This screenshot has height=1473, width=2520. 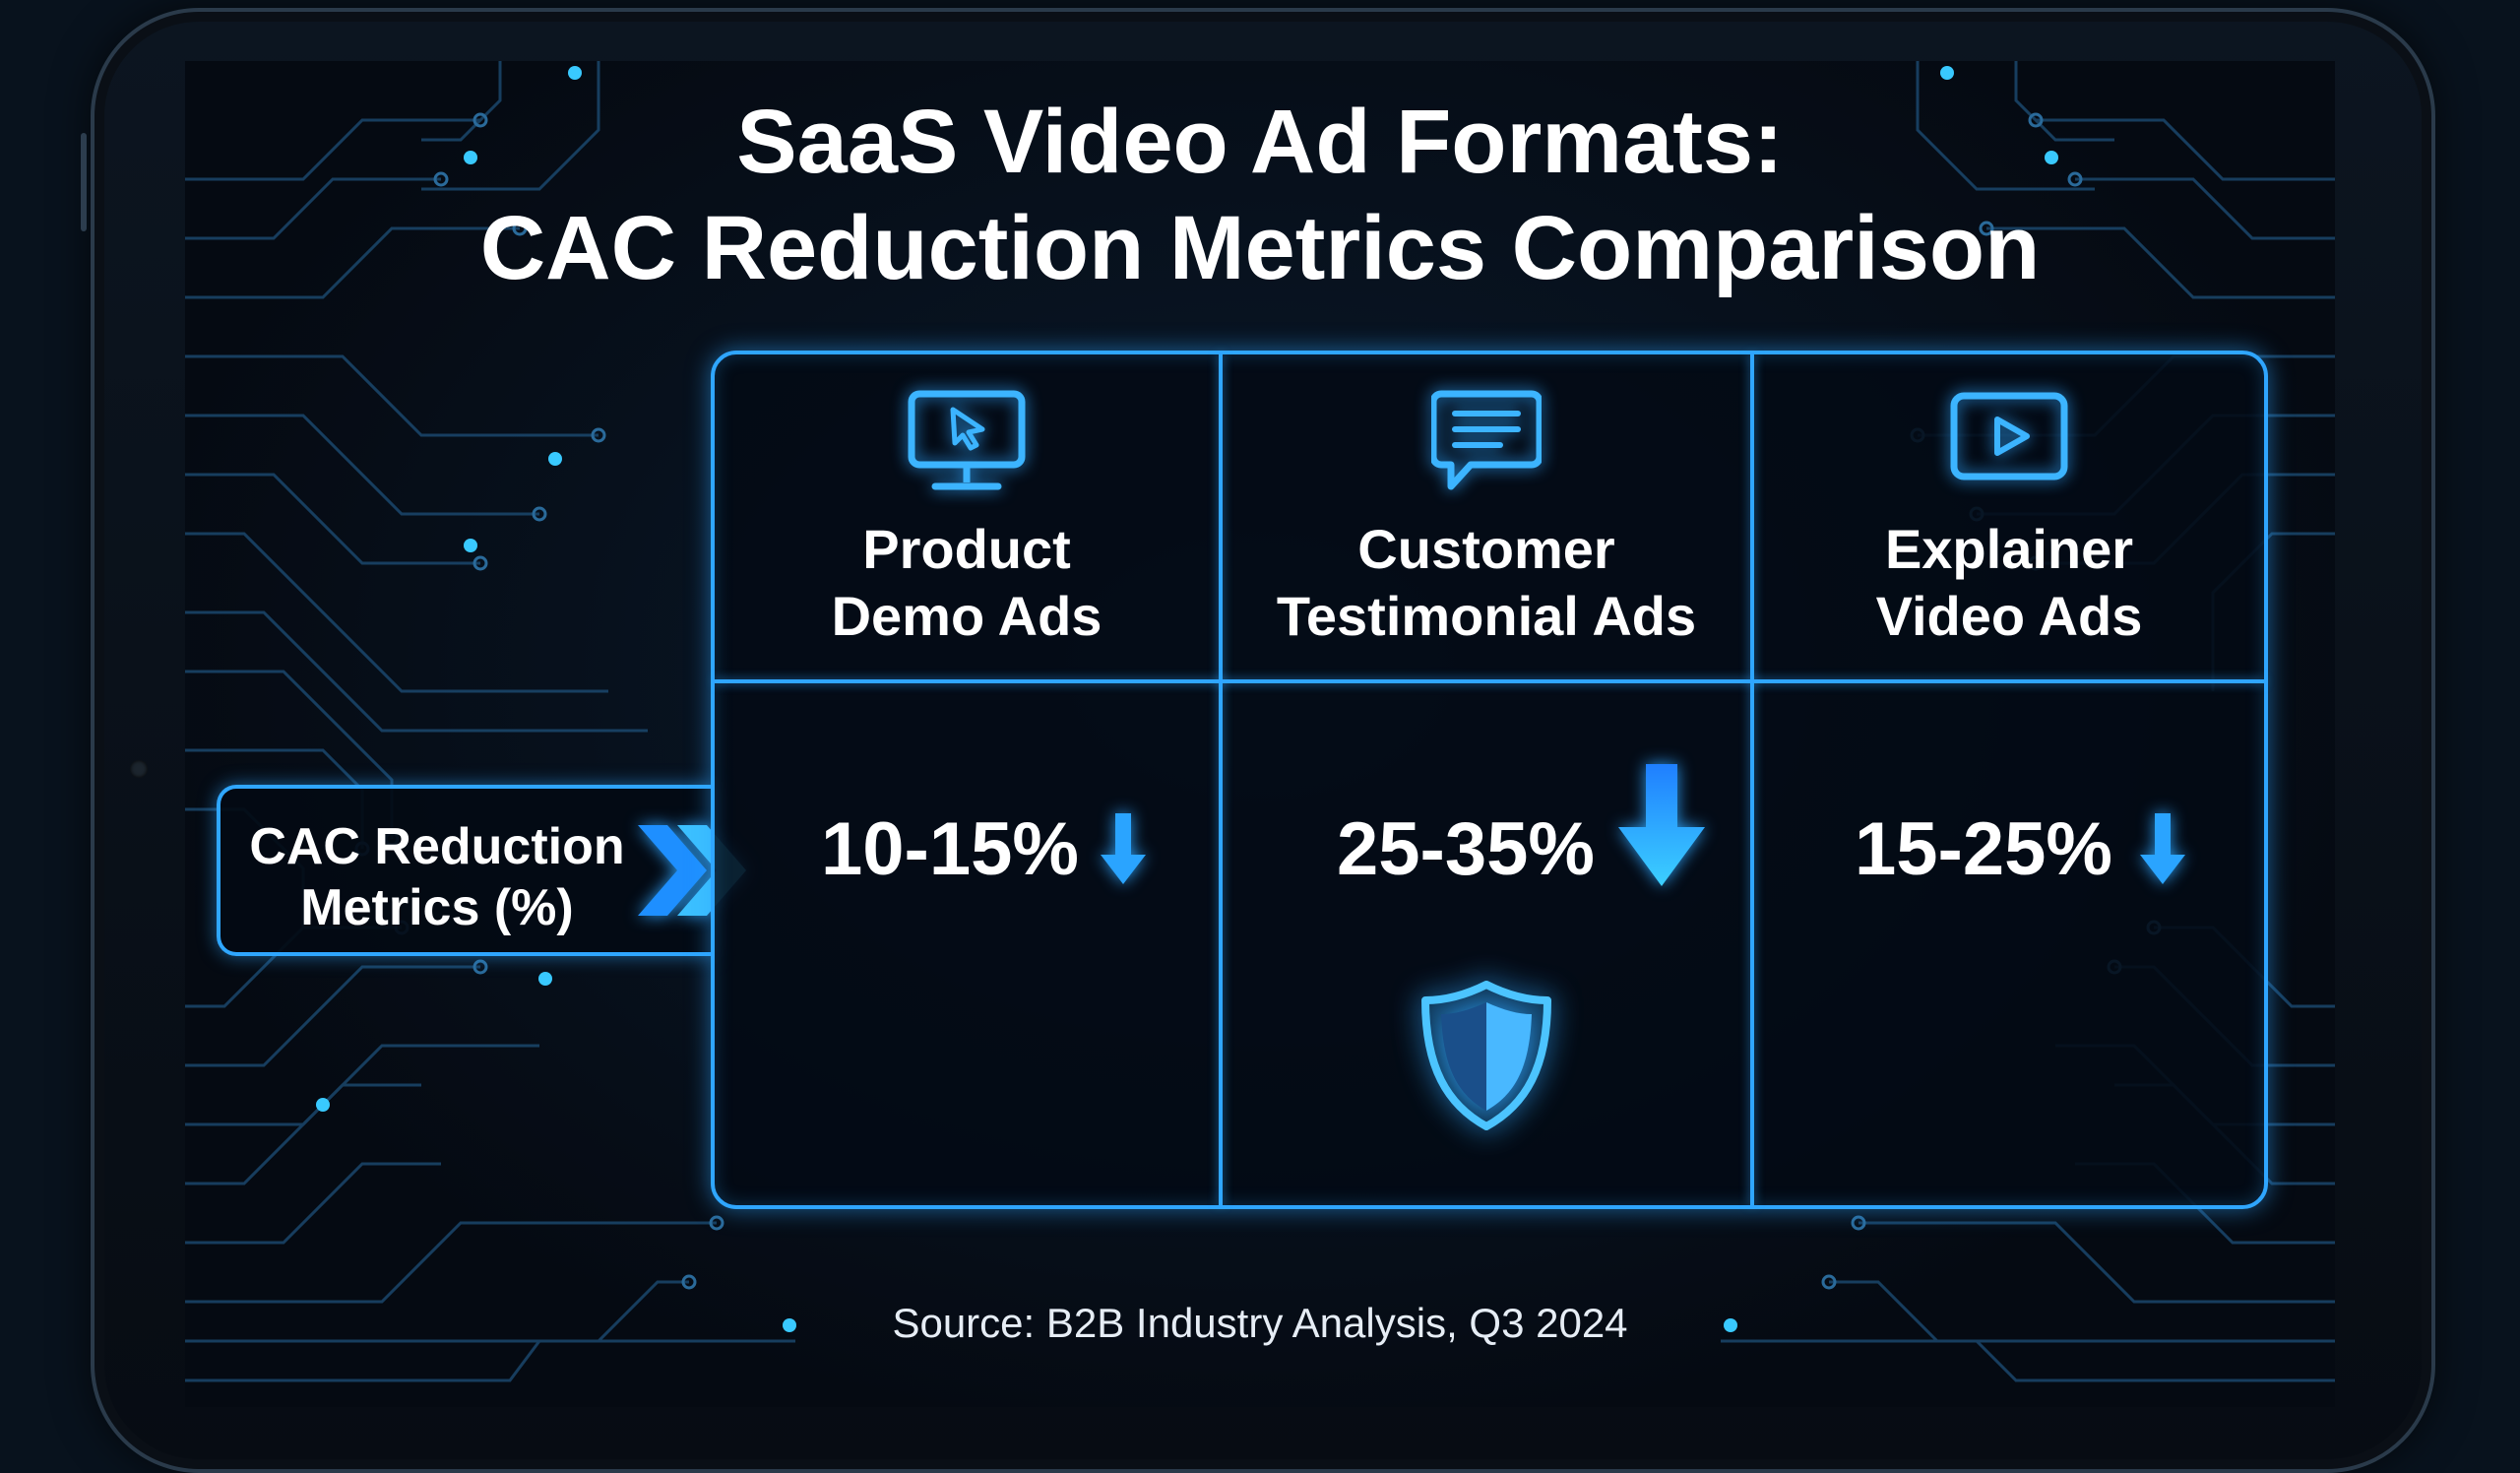 What do you see at coordinates (1260, 1323) in the screenshot?
I see `source-note: Source: B2B Industry Analysis, Q3 2024` at bounding box center [1260, 1323].